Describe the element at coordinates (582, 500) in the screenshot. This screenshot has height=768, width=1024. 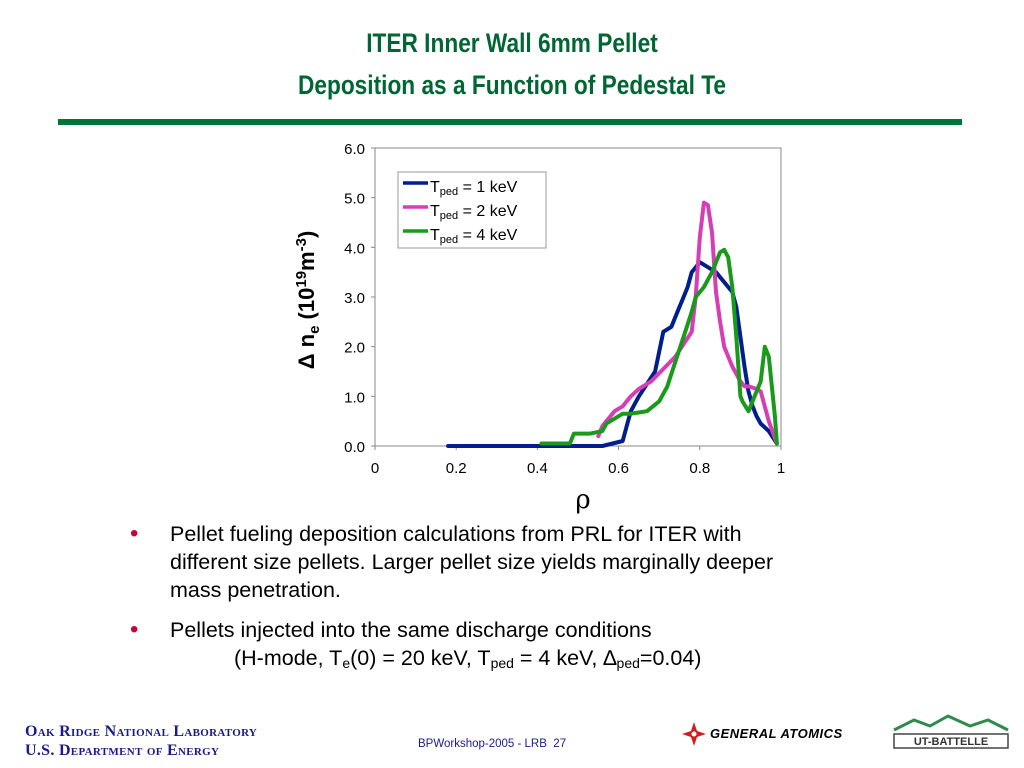
I see `x-axis-label: ρ` at that location.